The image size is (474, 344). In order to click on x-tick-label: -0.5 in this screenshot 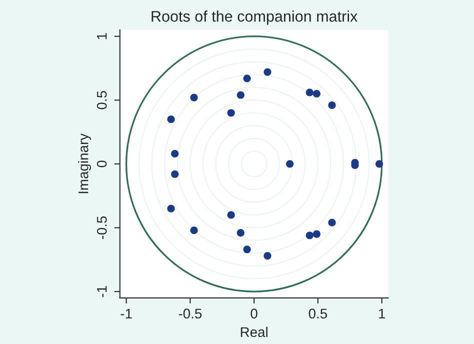, I will do `click(190, 313)`.